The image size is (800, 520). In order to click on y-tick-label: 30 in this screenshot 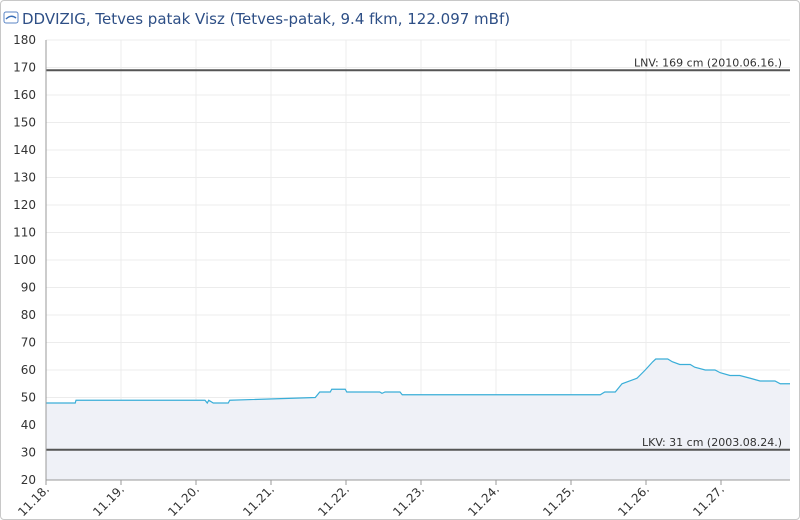, I will do `click(28, 453)`.